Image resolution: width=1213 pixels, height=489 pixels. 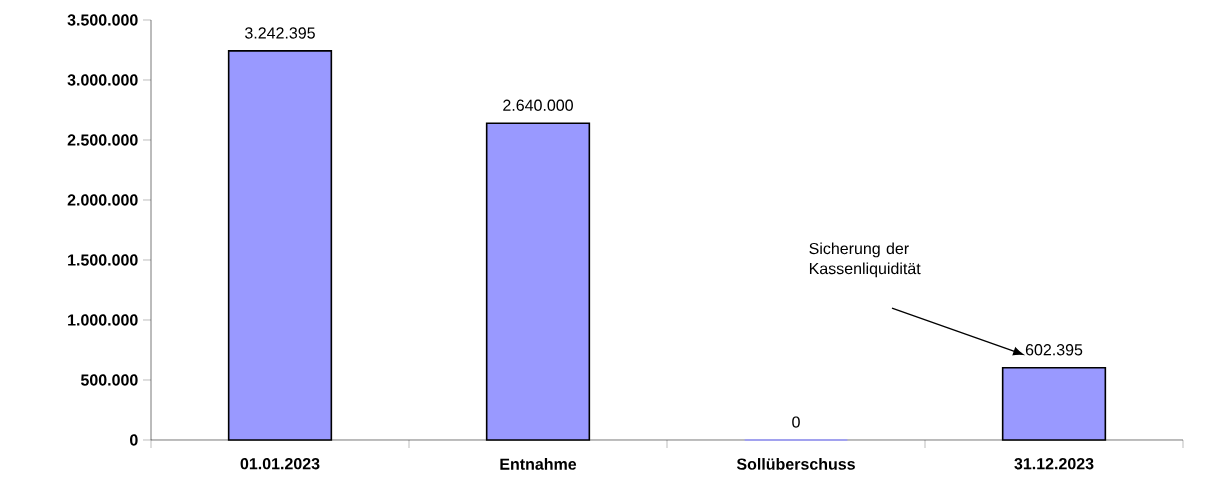 What do you see at coordinates (280, 464) in the screenshot?
I see `x-tick-label: 01.01.2023` at bounding box center [280, 464].